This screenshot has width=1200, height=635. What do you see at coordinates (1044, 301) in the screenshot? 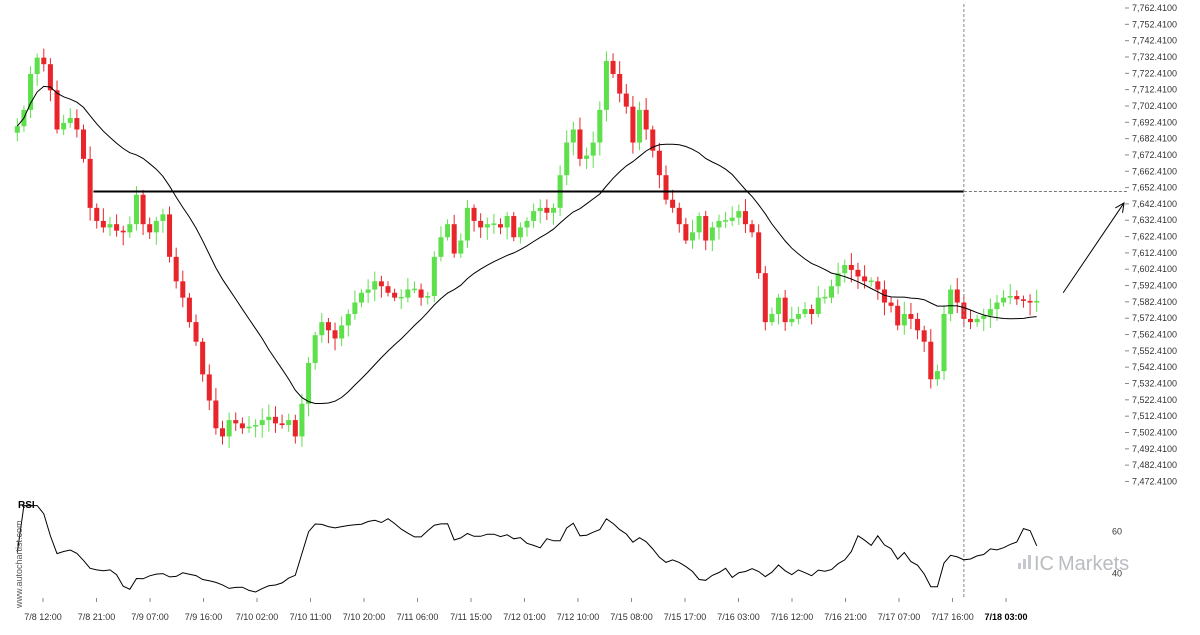
I see `projection-layer` at bounding box center [1044, 301].